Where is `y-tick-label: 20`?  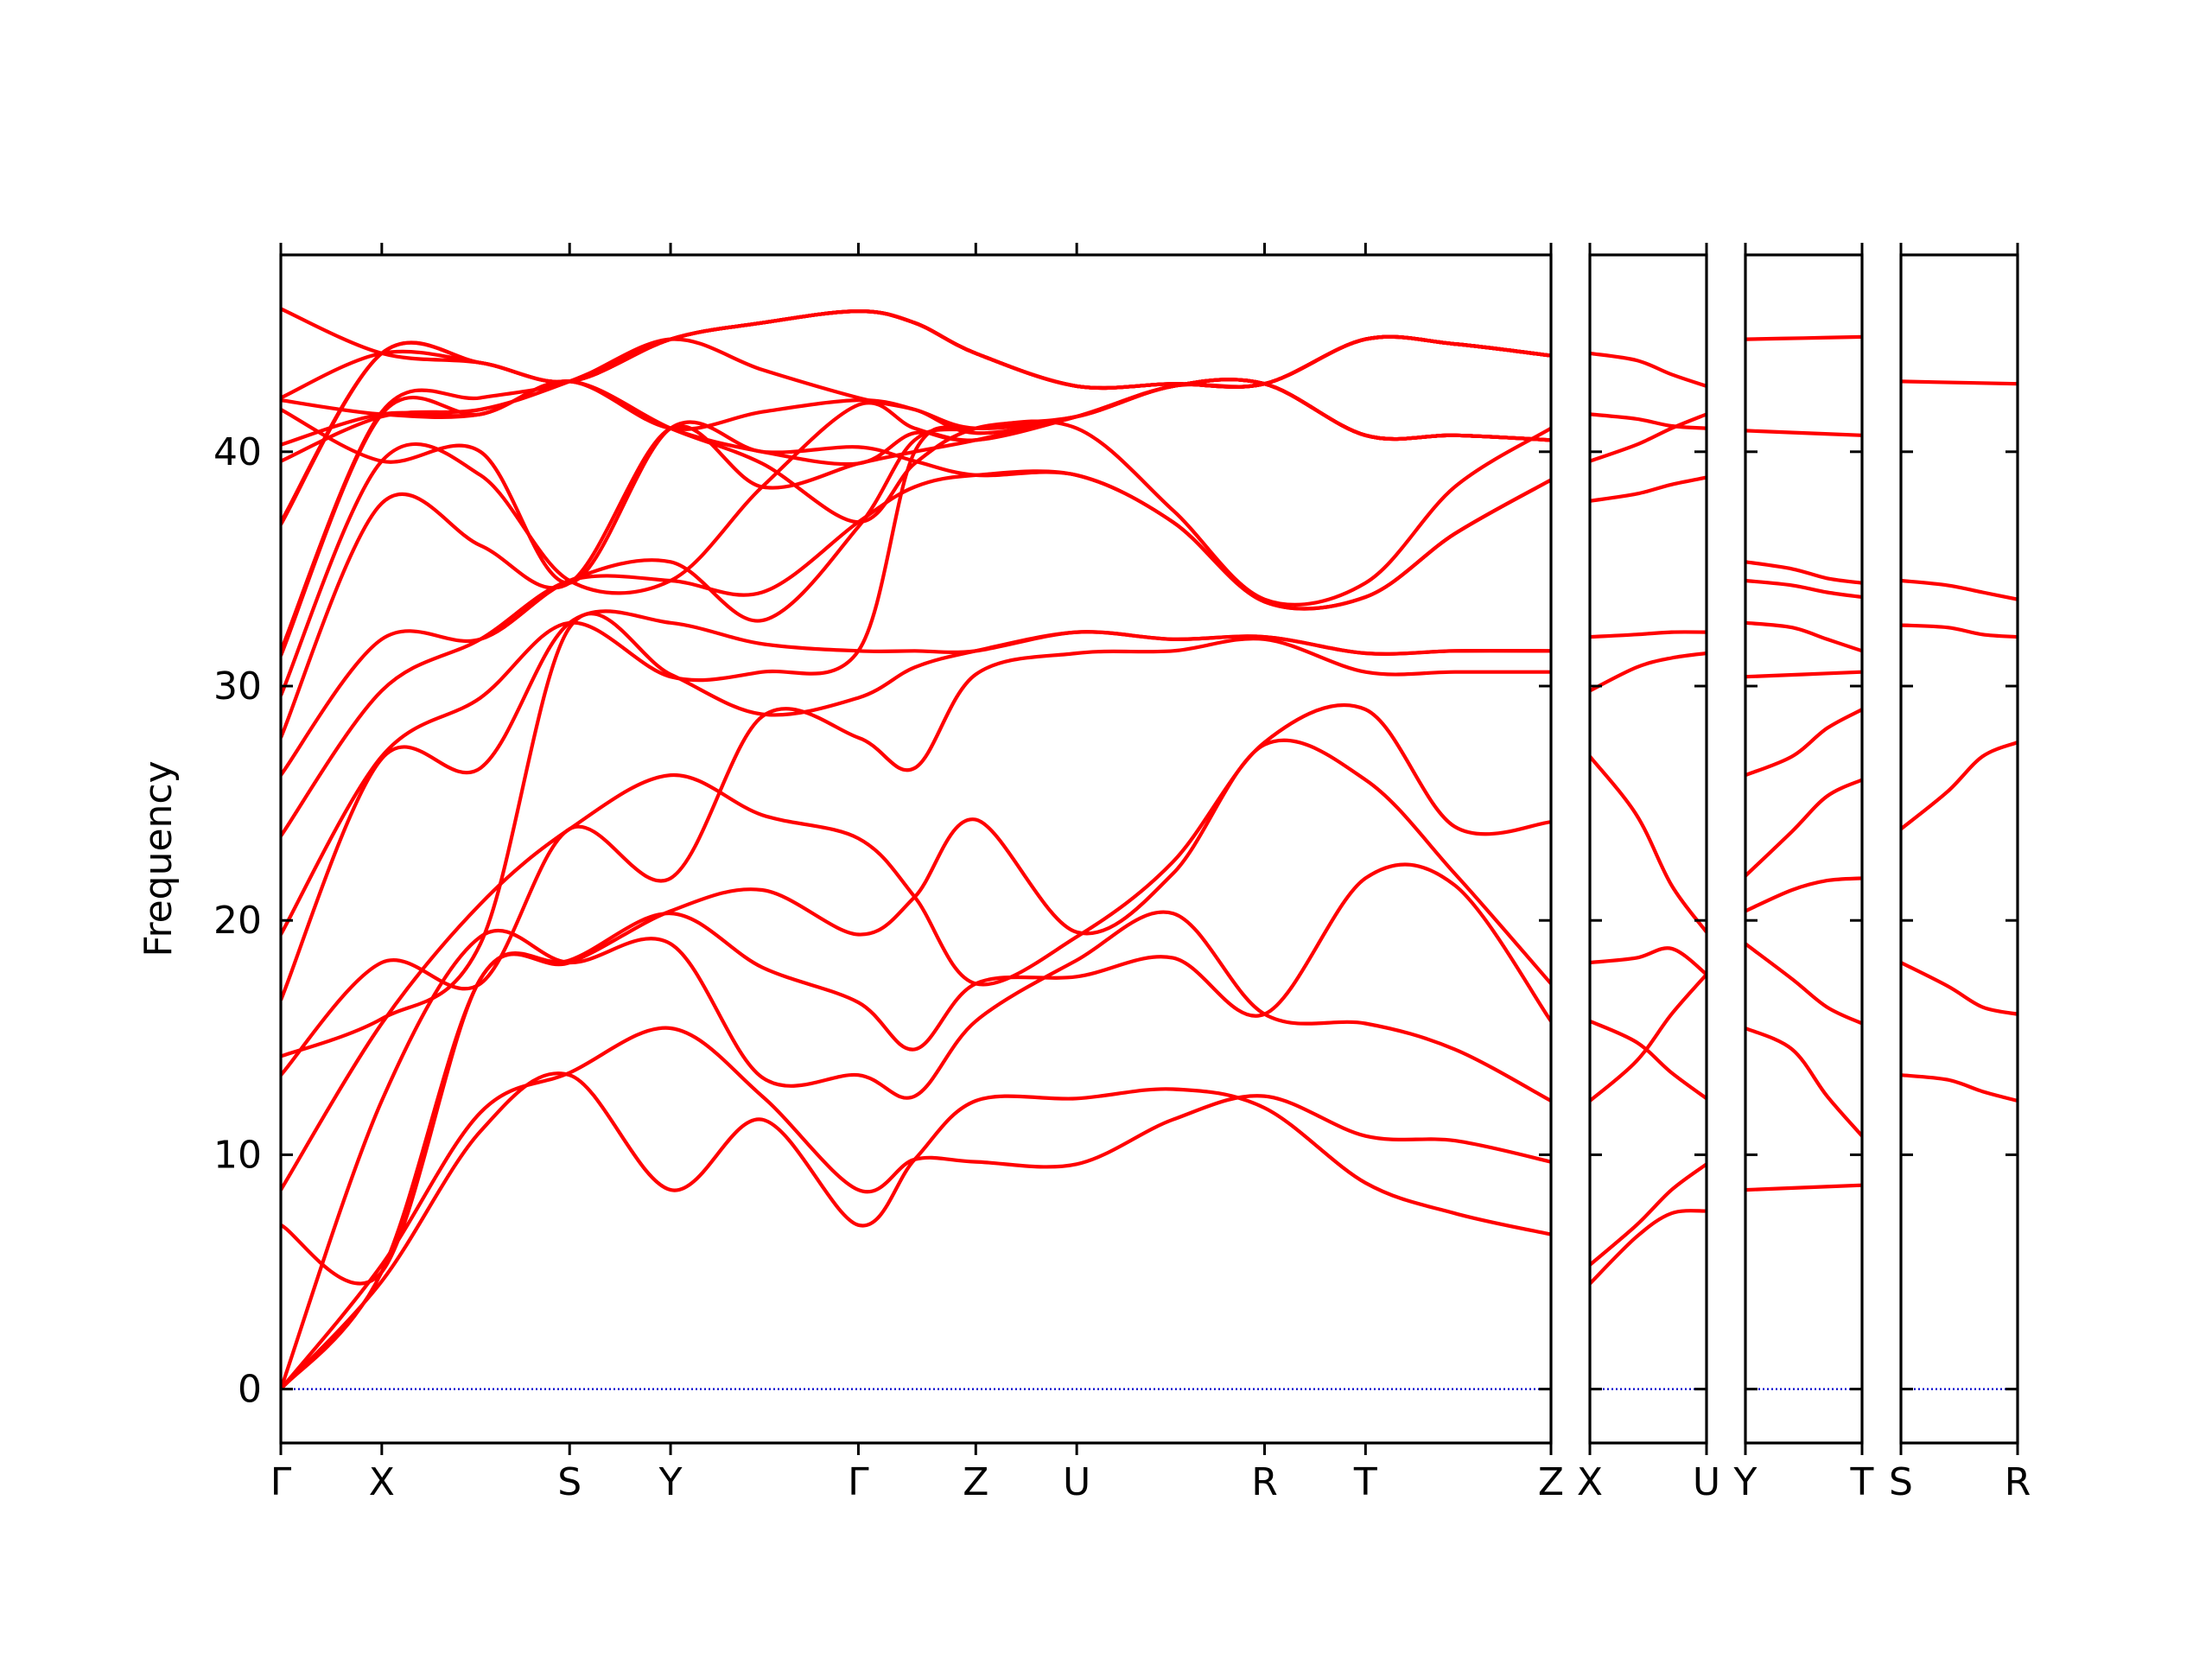 y-tick-label: 20 is located at coordinates (237, 921).